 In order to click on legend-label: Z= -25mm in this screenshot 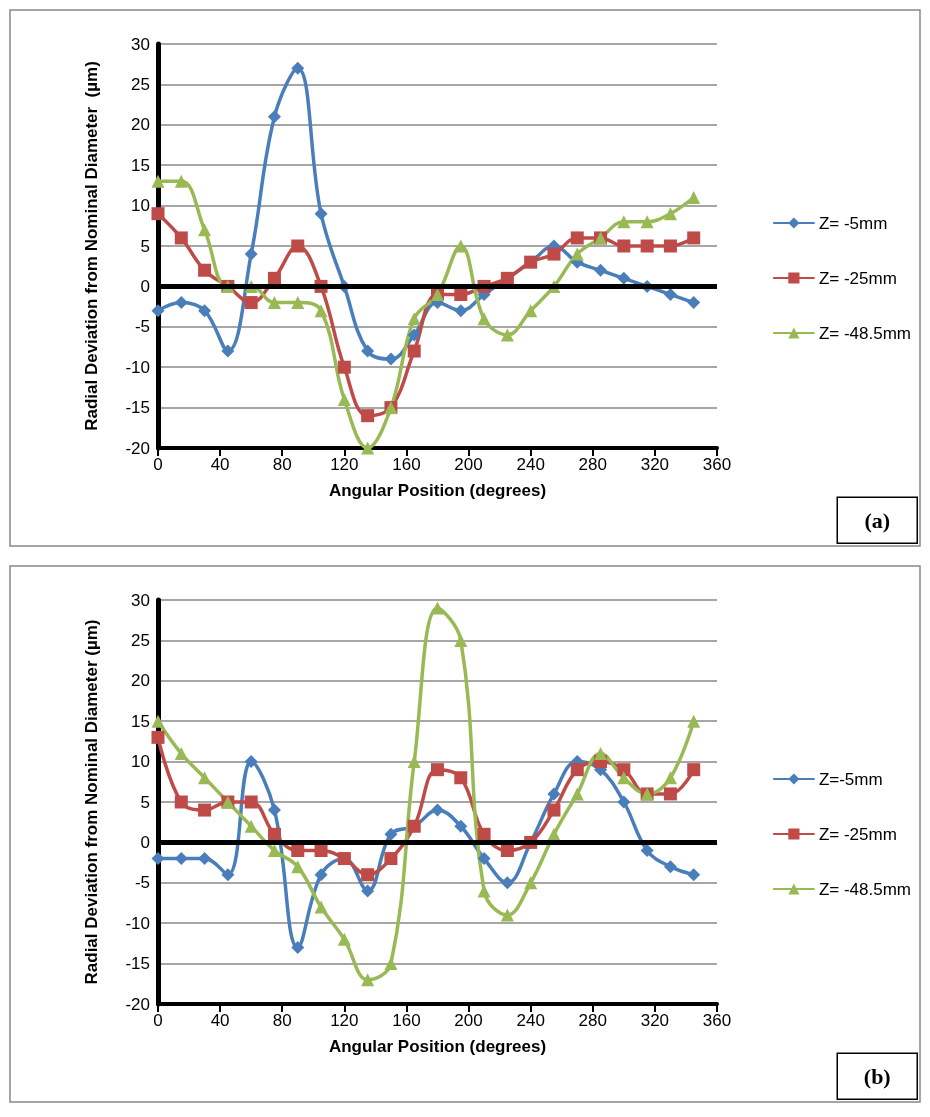, I will do `click(857, 278)`.